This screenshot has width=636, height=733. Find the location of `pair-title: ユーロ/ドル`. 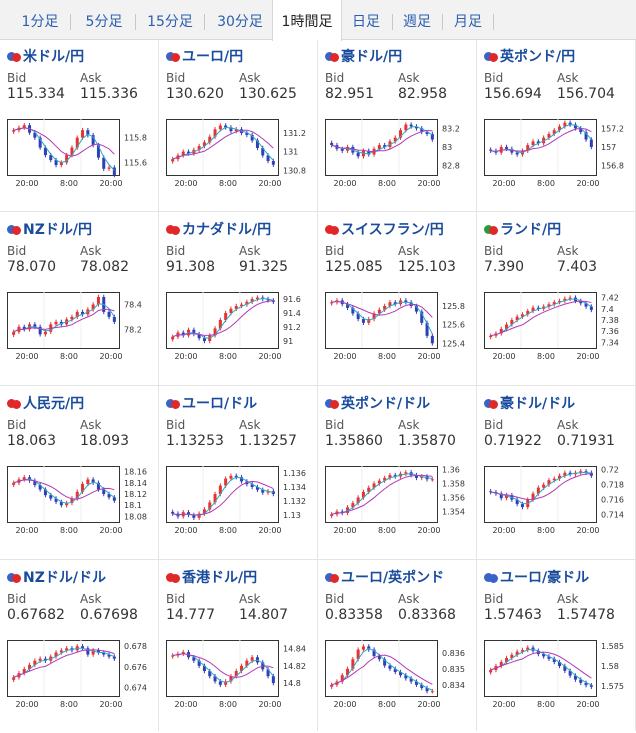

pair-title: ユーロ/ドル is located at coordinates (211, 403).